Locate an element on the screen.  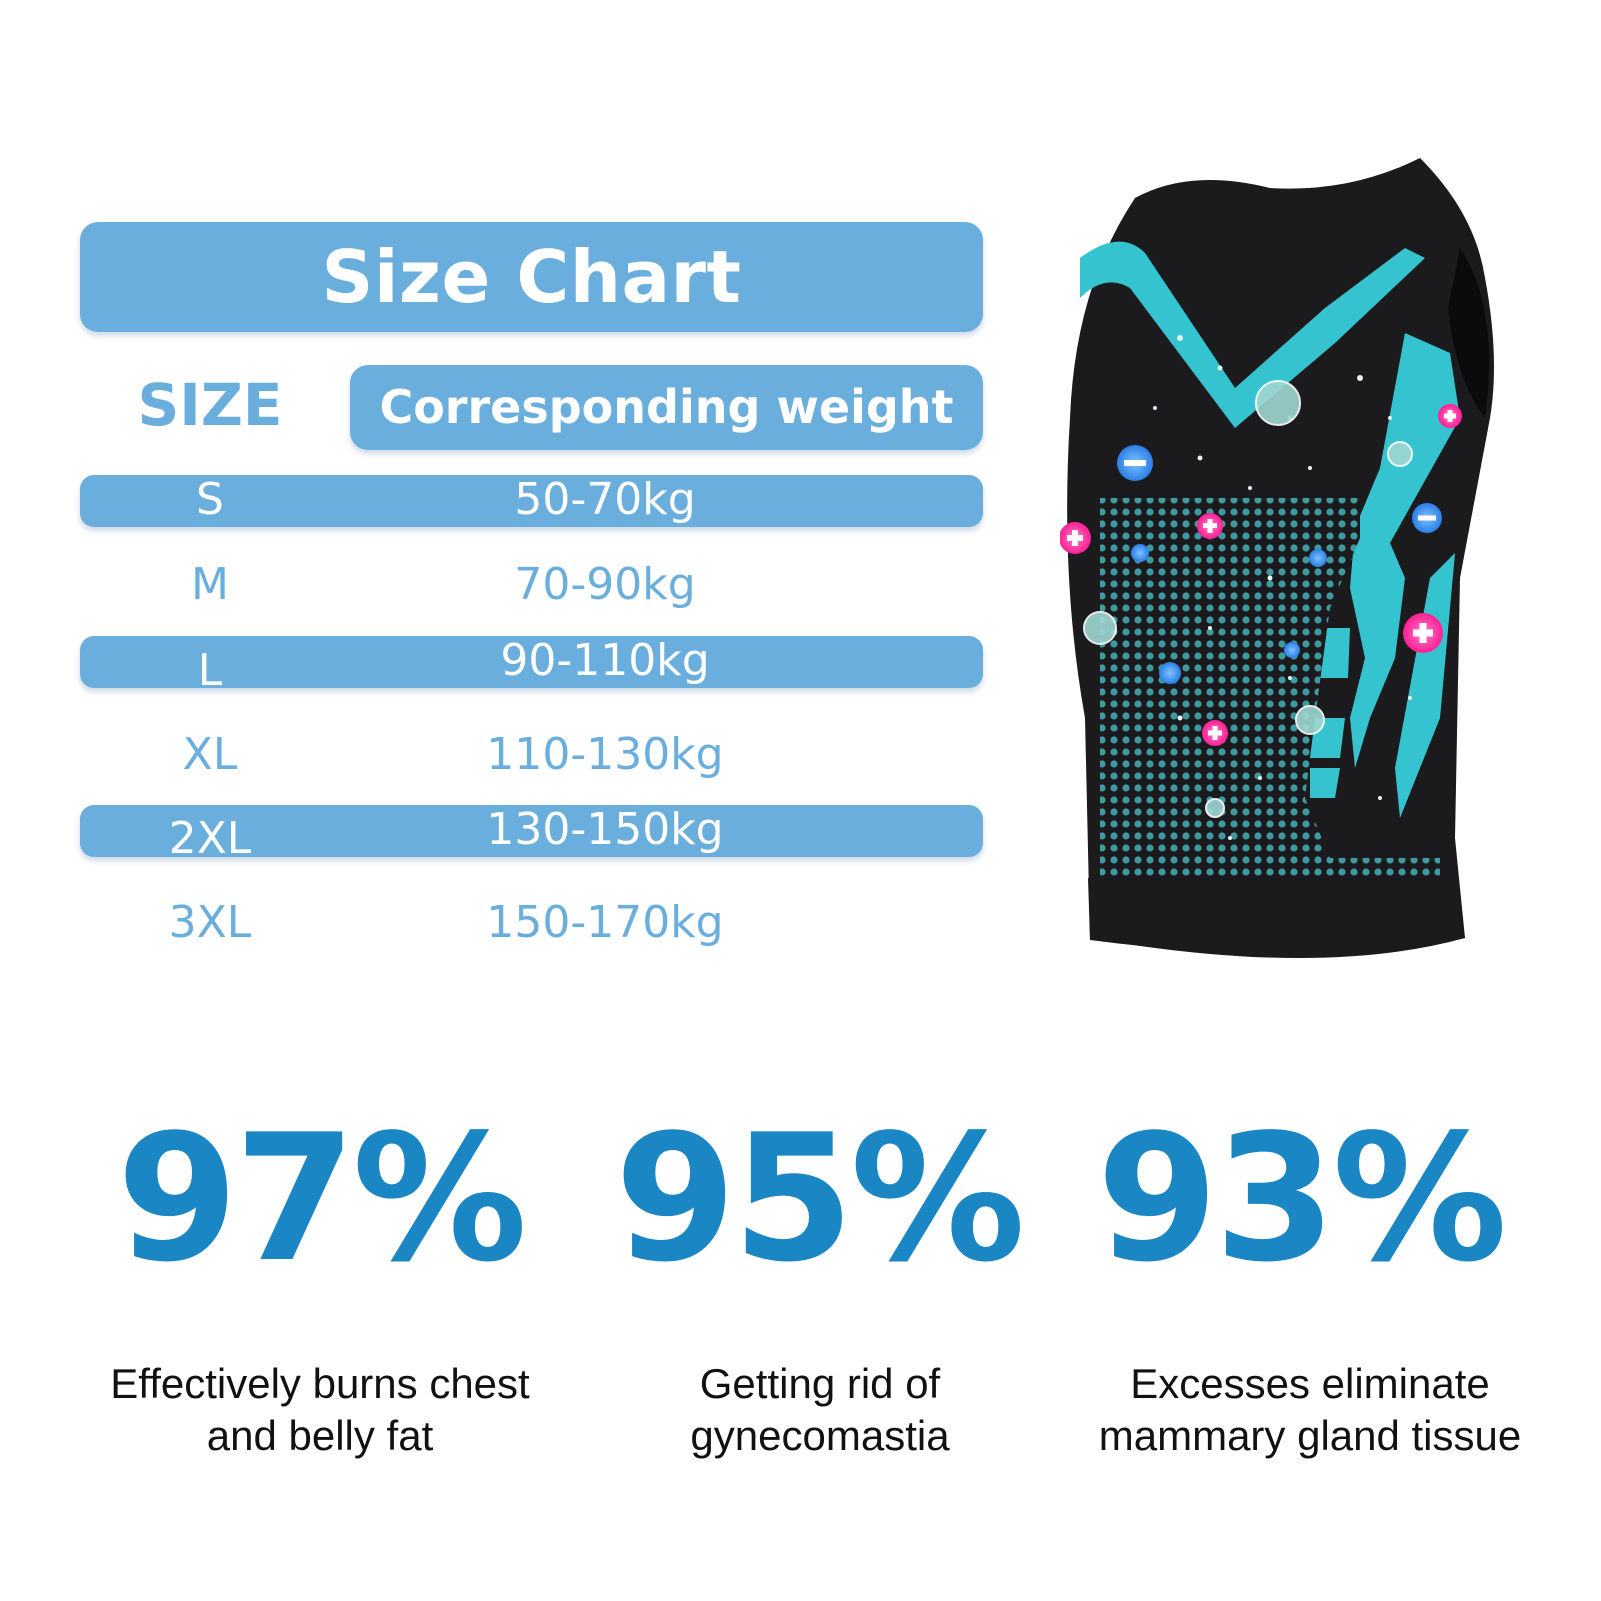
weight-cell-m: 70-90kg is located at coordinates (605, 584).